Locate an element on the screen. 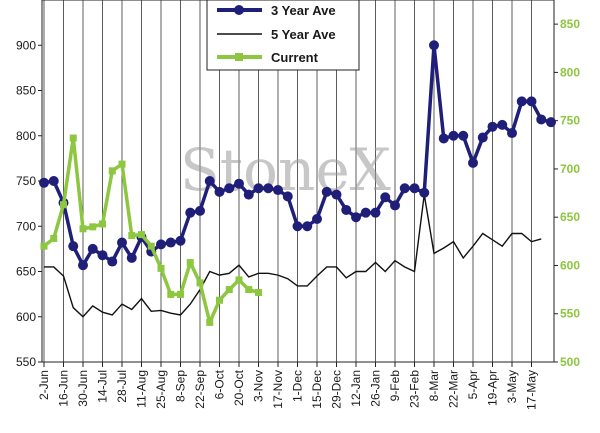  legend-marker-current is located at coordinates (239, 57).